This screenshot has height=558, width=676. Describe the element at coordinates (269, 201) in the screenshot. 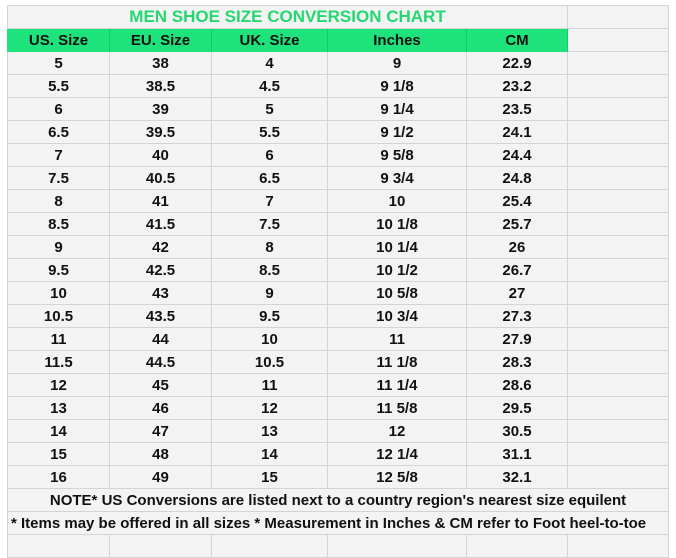

I see `table-cell: 7` at that location.